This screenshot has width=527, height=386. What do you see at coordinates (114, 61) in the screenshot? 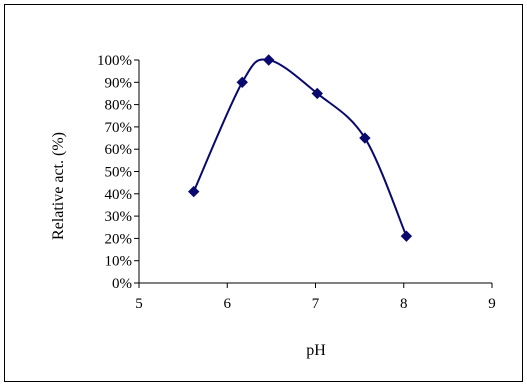
I see `y-tick-label: 100%` at bounding box center [114, 61].